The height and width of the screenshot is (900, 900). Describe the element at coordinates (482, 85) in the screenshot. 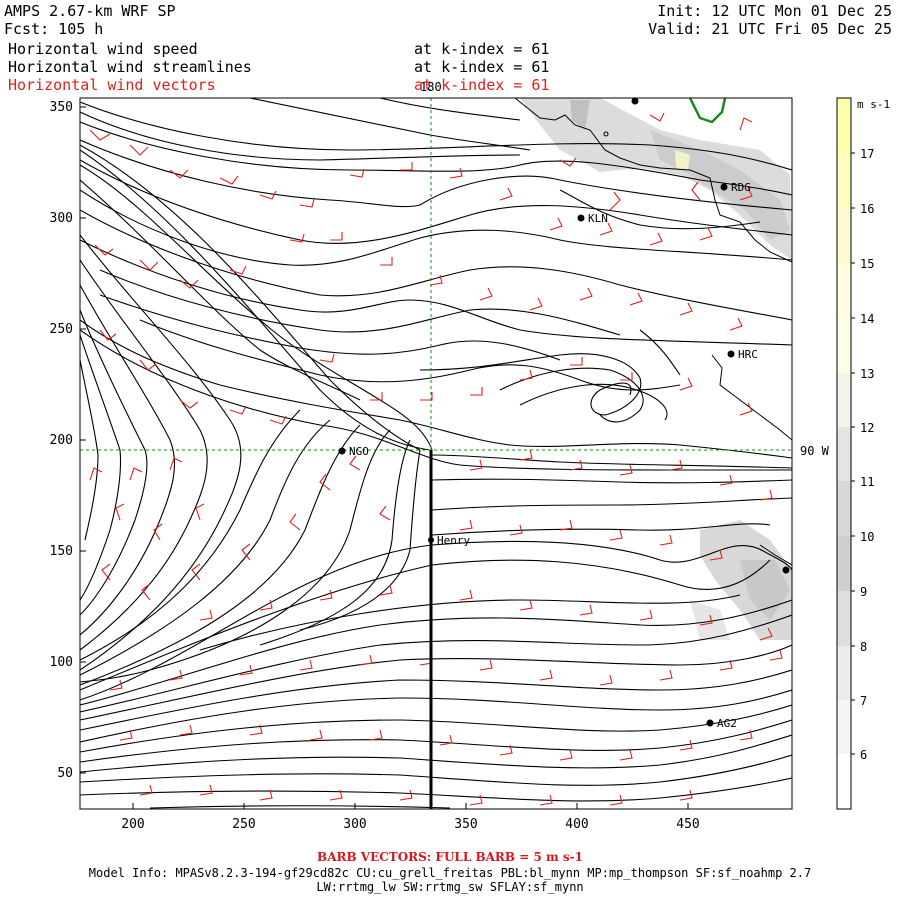

I see `field-wind-vectors-level: at k-index = 61` at that location.